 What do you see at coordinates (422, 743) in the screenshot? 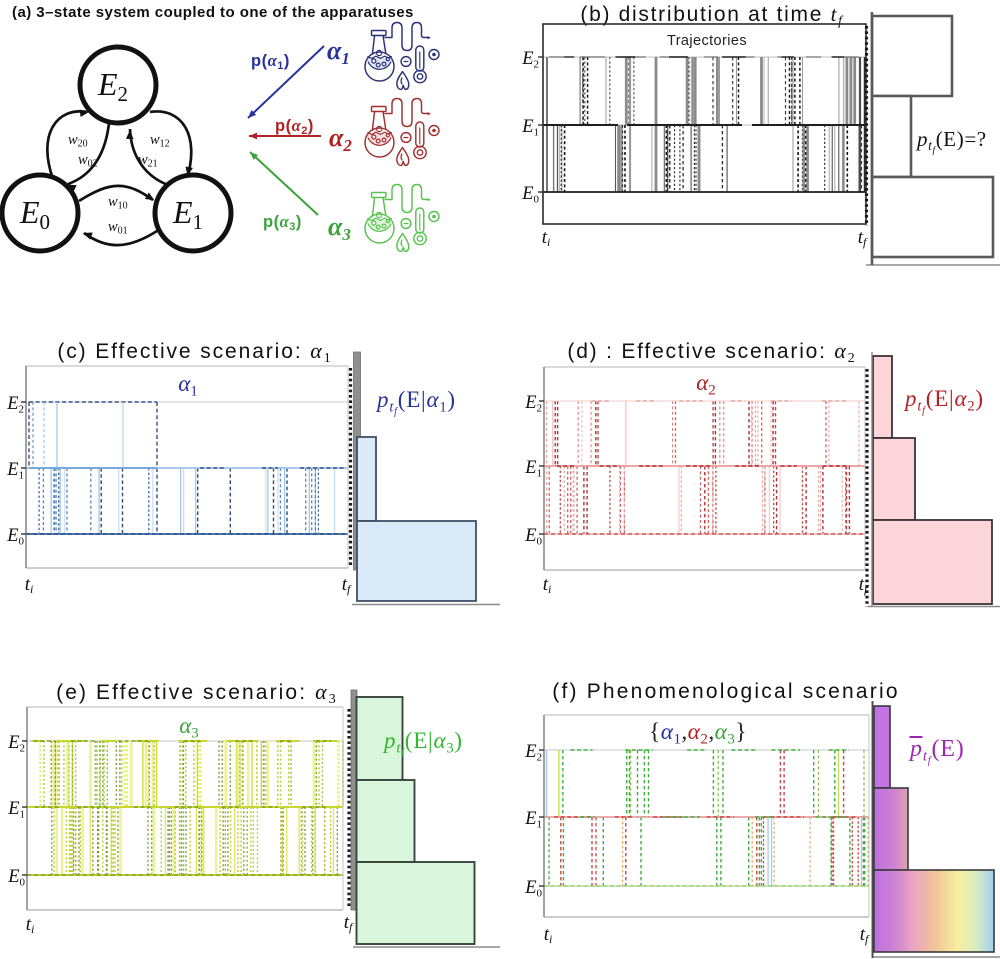
I see `svg-text: ptf(E|α3)` at bounding box center [422, 743].